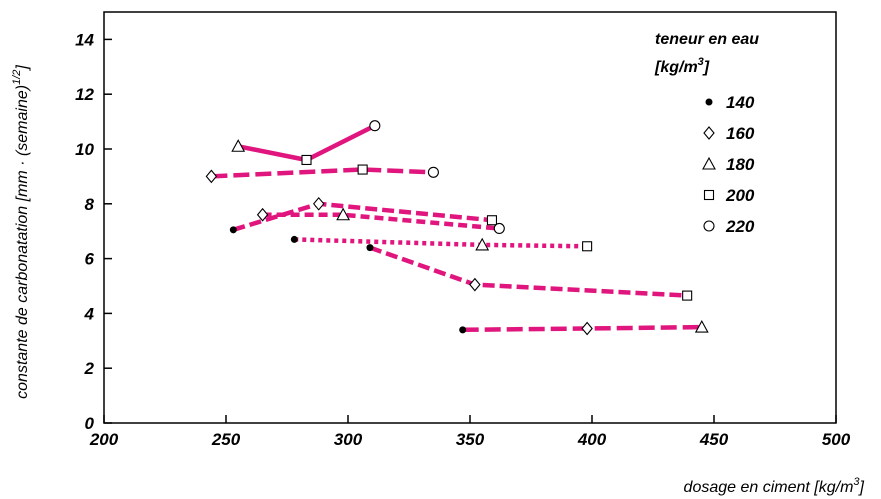  What do you see at coordinates (740, 164) in the screenshot?
I see `legend-label: 180` at bounding box center [740, 164].